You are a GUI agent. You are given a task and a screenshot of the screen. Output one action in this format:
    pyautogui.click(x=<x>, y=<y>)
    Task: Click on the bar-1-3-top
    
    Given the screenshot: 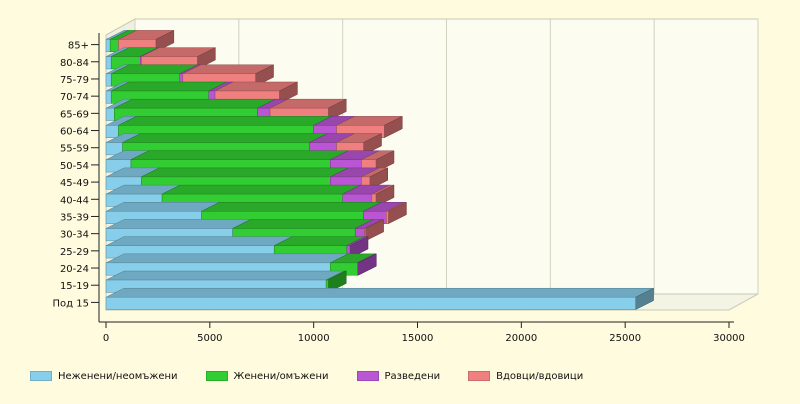 What is the action you would take?
    pyautogui.click(x=169, y=86)
    